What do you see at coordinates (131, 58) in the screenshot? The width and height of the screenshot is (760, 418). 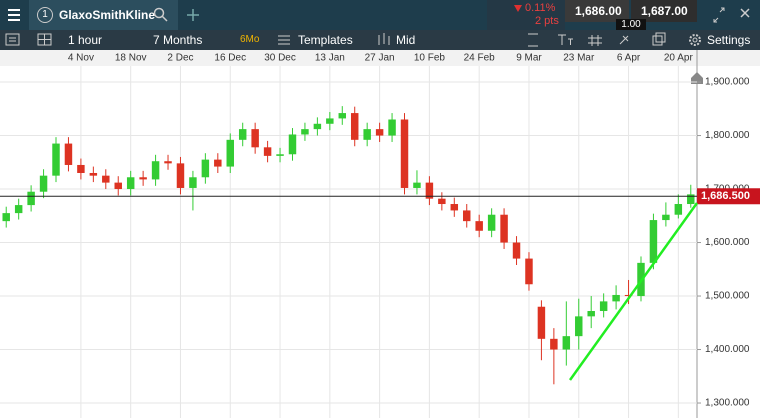 I see `x-tick-label: 18 Nov` at bounding box center [131, 58].